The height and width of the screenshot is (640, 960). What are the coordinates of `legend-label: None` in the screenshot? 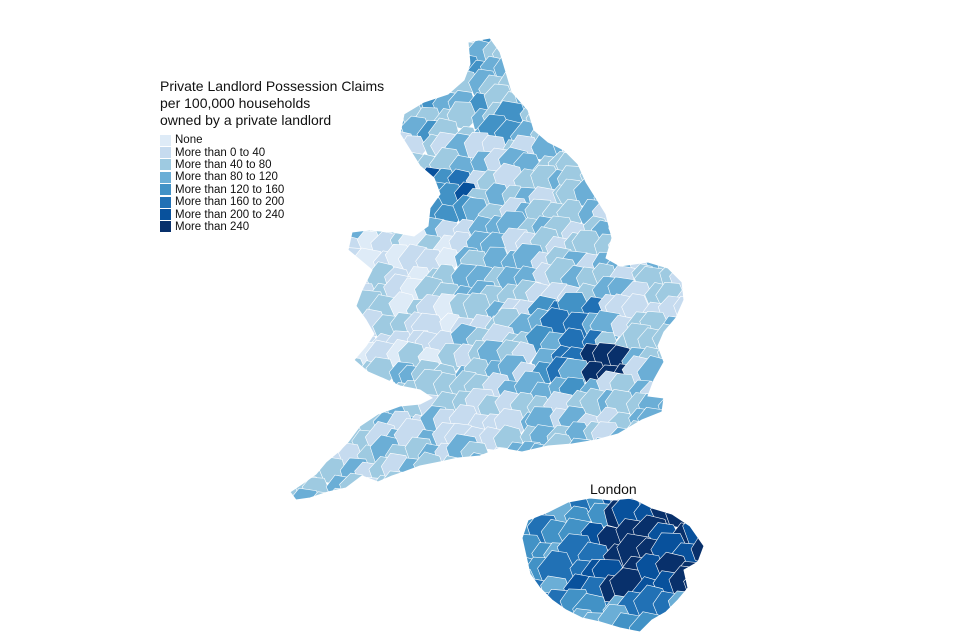 It's located at (189, 140).